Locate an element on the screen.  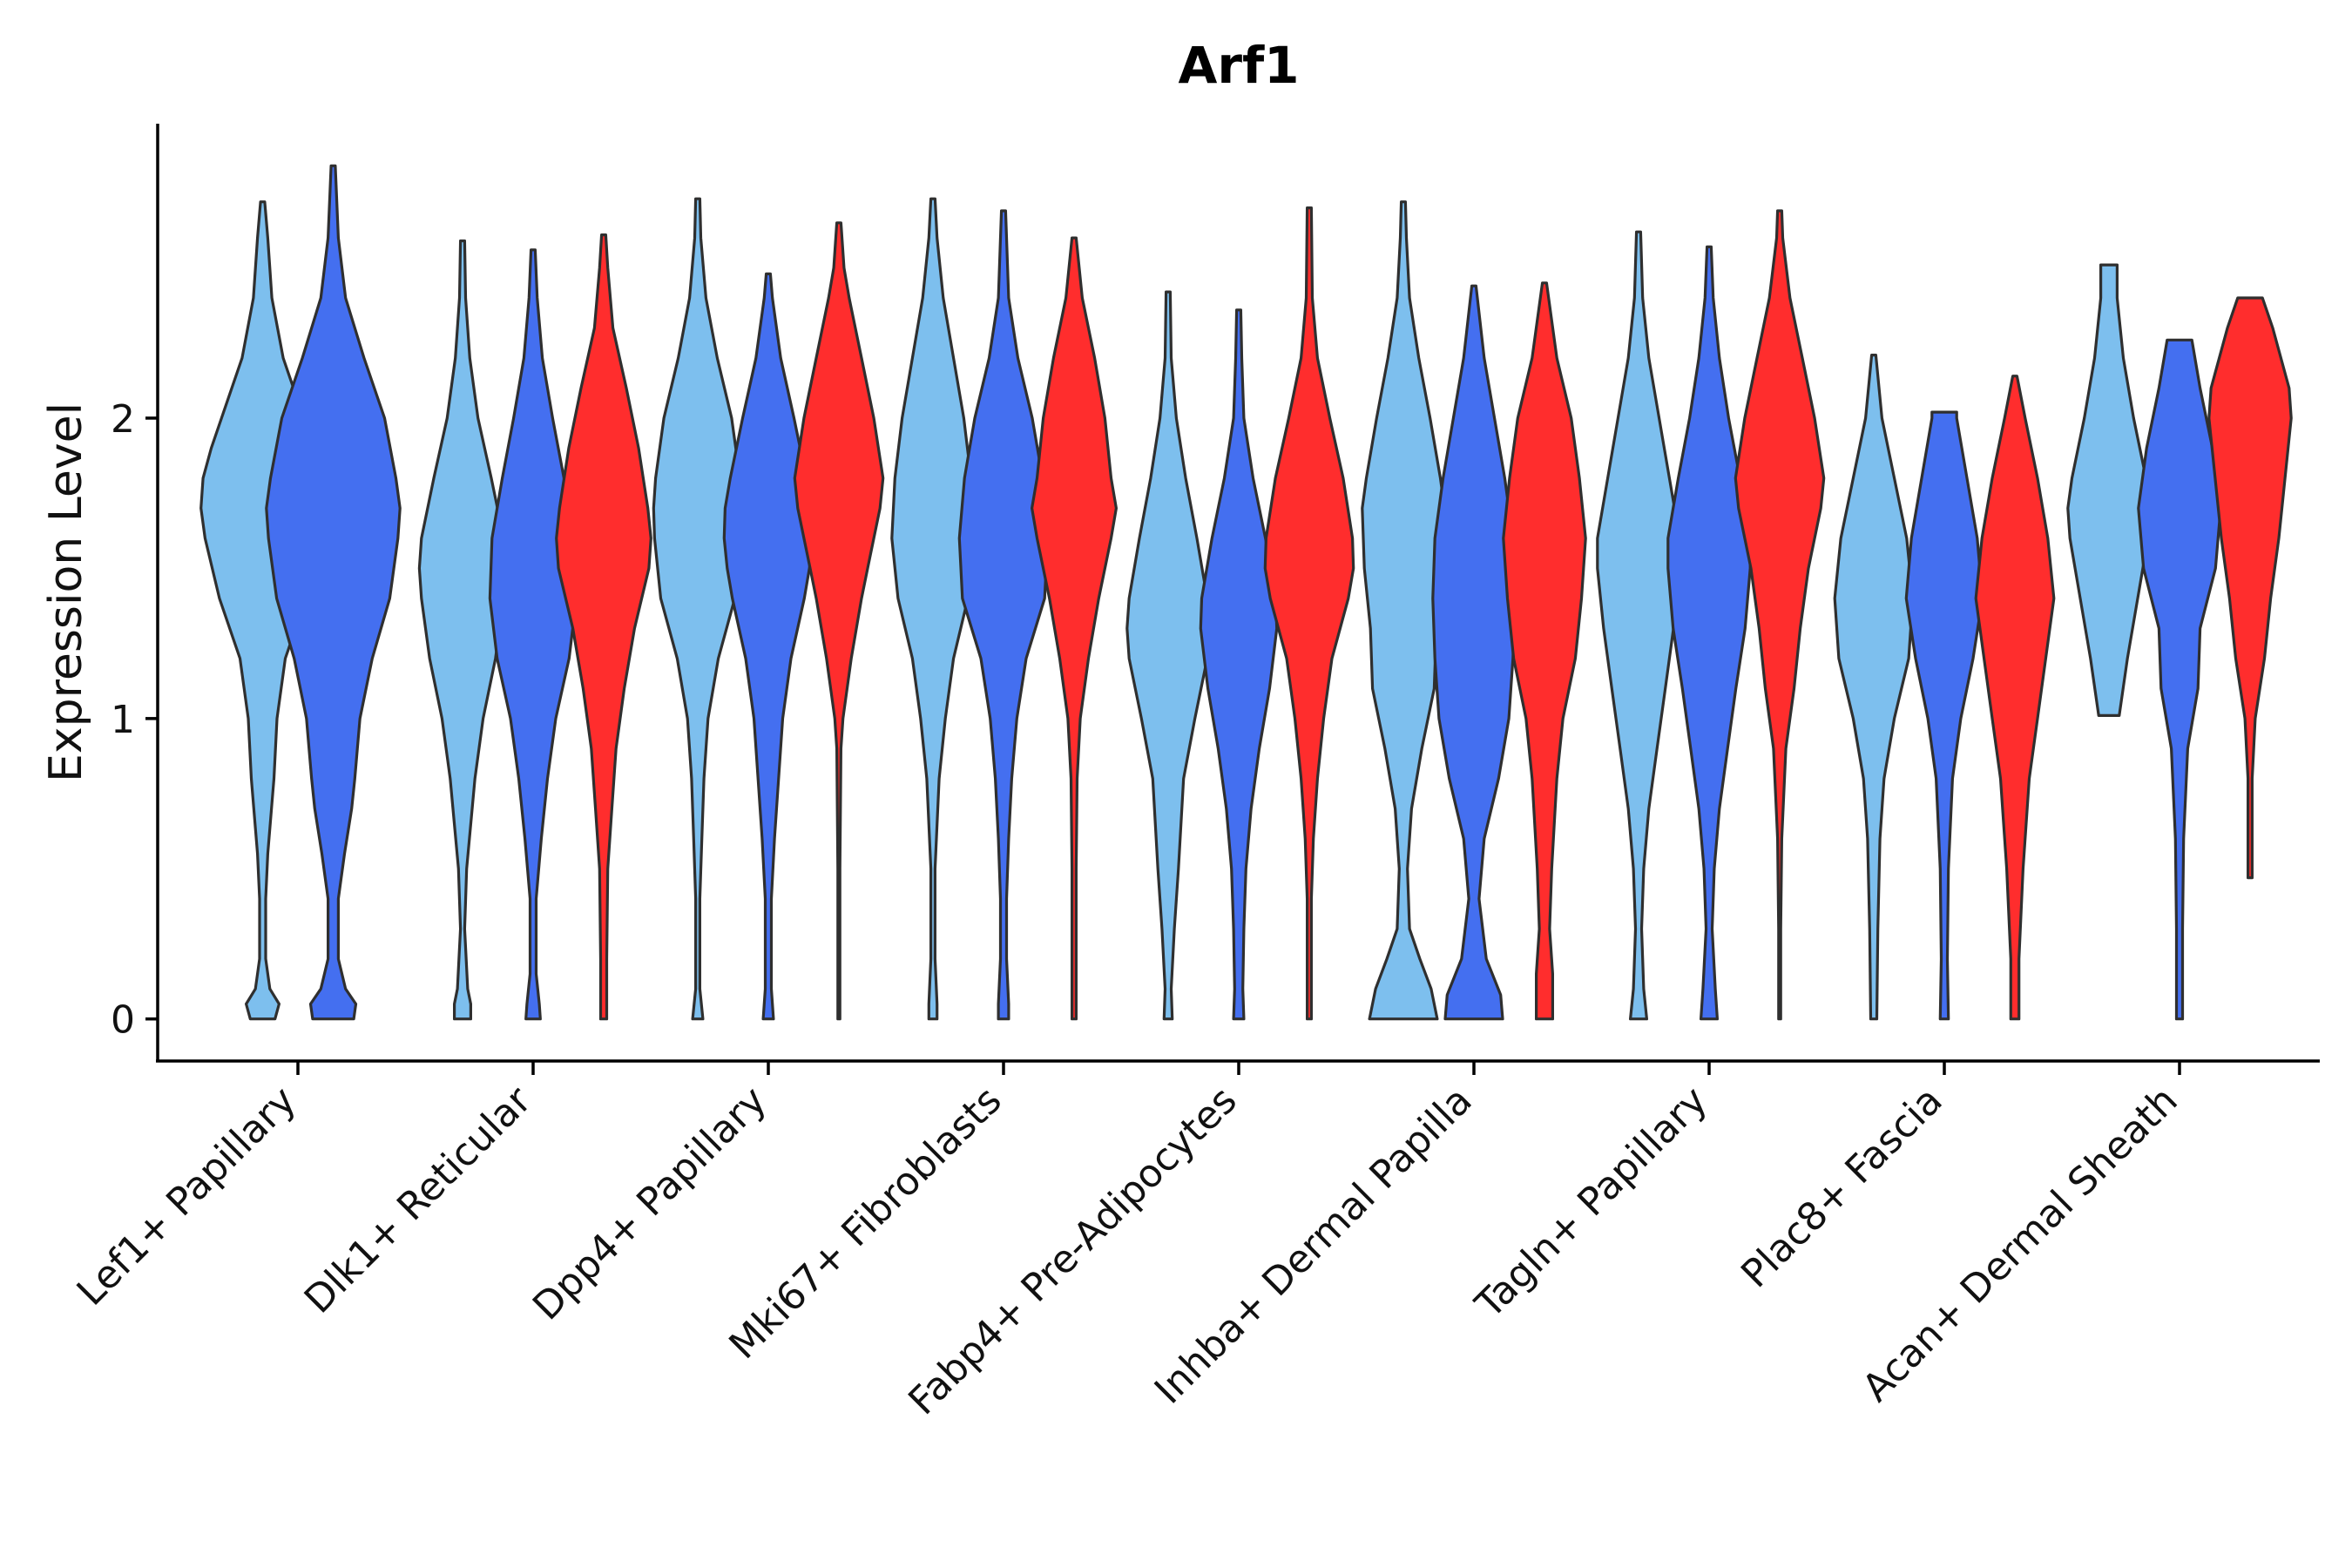
y-ticks-layer: 0 1 2 is located at coordinates (134, 720).